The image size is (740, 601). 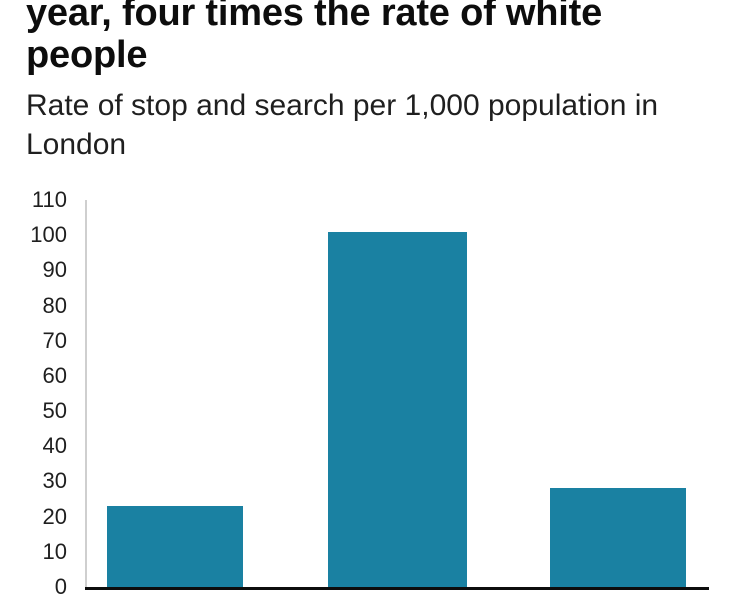 I want to click on x-axis-baseline, so click(x=397, y=588).